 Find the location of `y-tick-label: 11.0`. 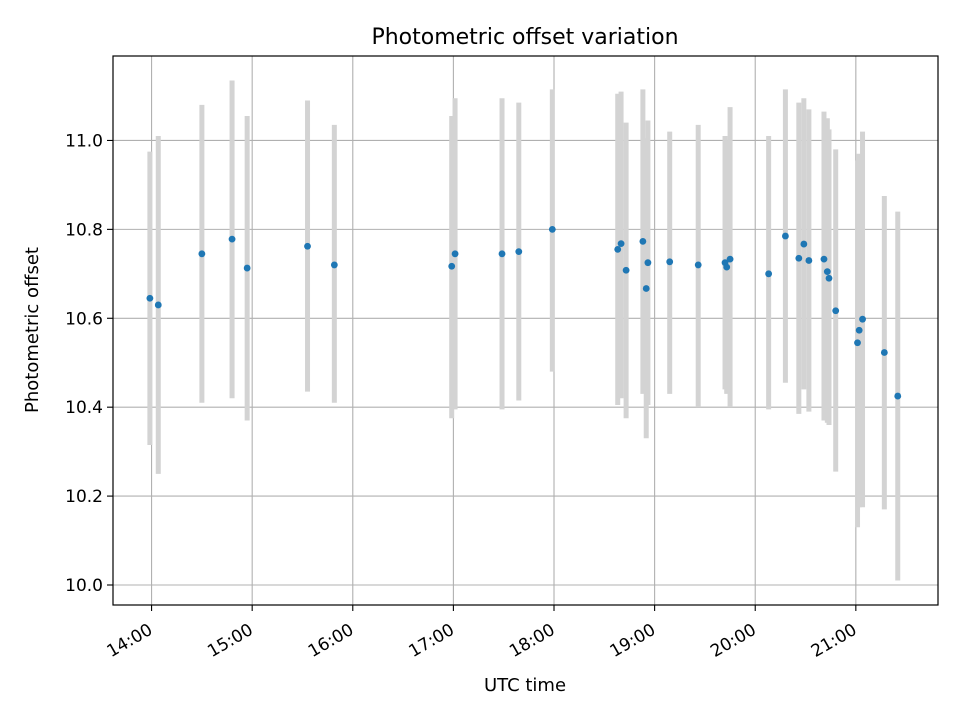

y-tick-label: 11.0 is located at coordinates (84, 141).